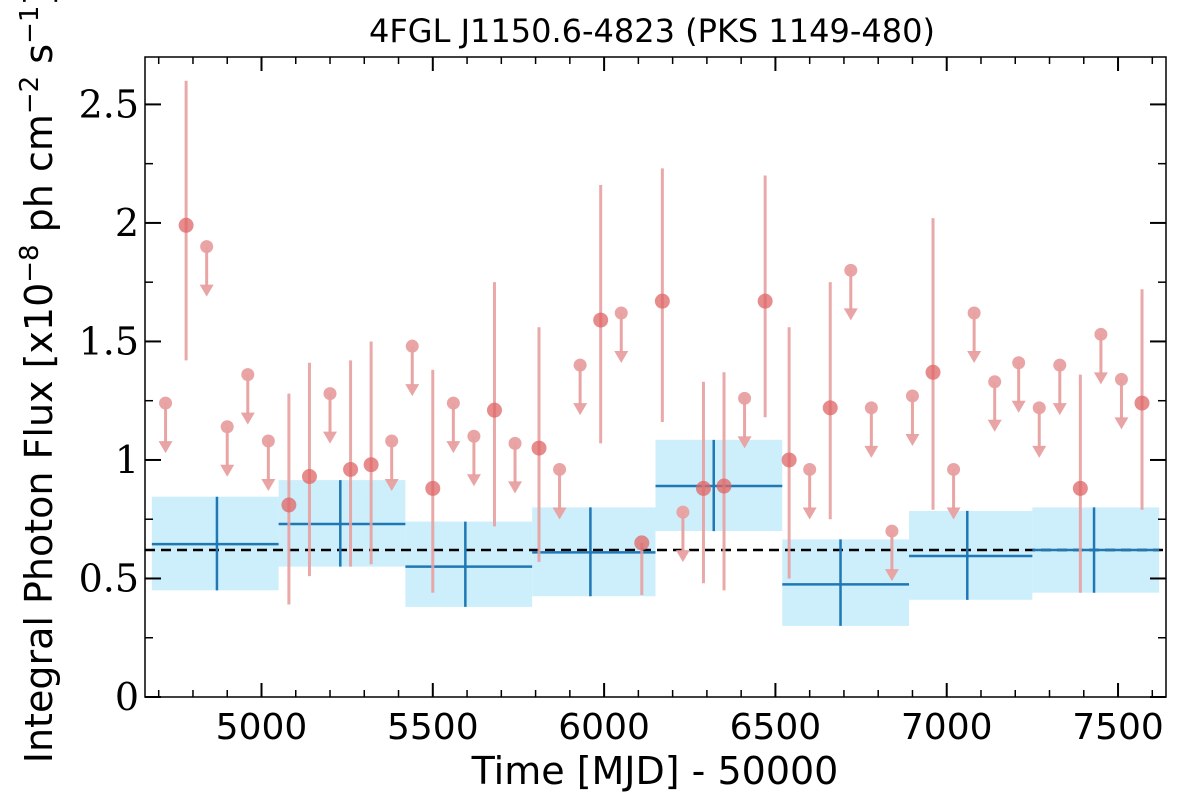 Image resolution: width=1200 pixels, height=800 pixels. Describe the element at coordinates (652, 31) in the screenshot. I see `chart-title: 4FGL J1150.6-4823 (PKS 1149-480)` at that location.